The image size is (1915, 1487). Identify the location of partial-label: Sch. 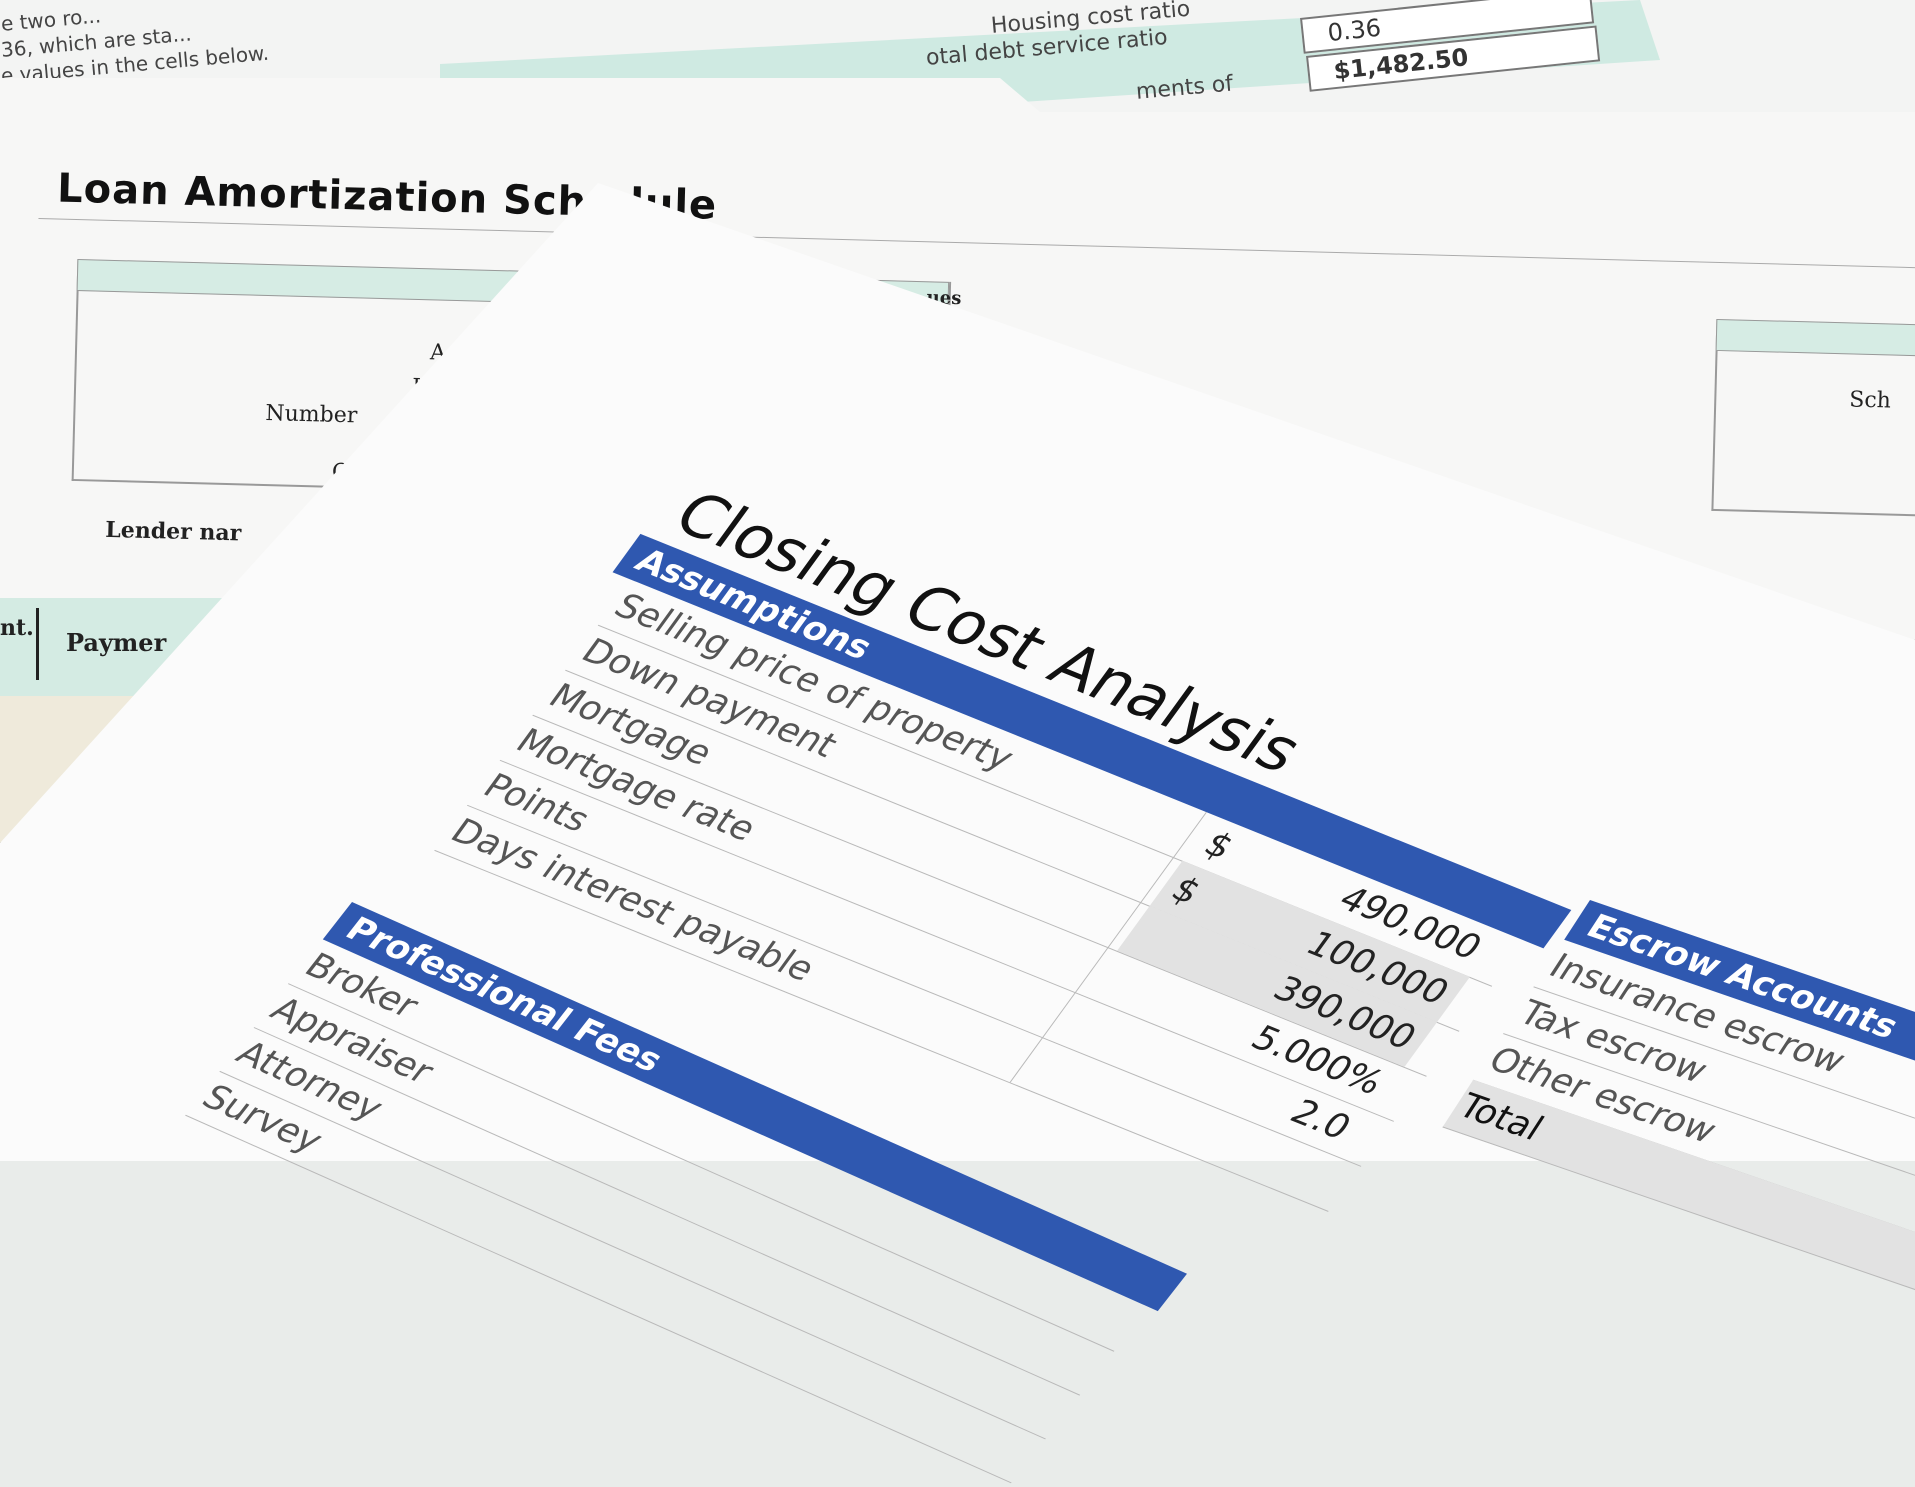
(1870, 400).